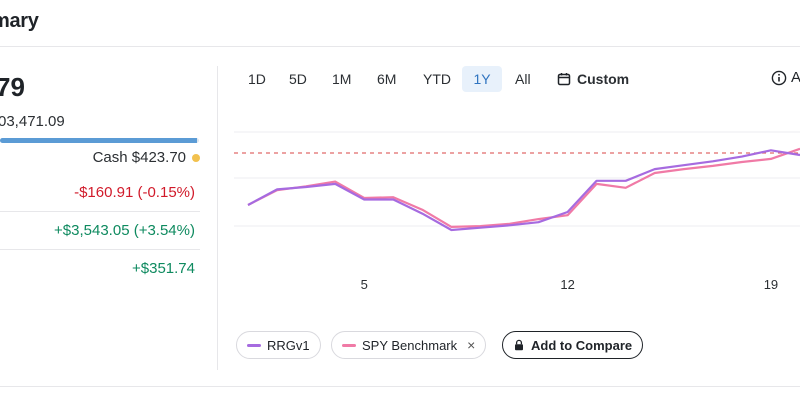  What do you see at coordinates (471, 345) in the screenshot?
I see `remove-chip-icon: ×` at bounding box center [471, 345].